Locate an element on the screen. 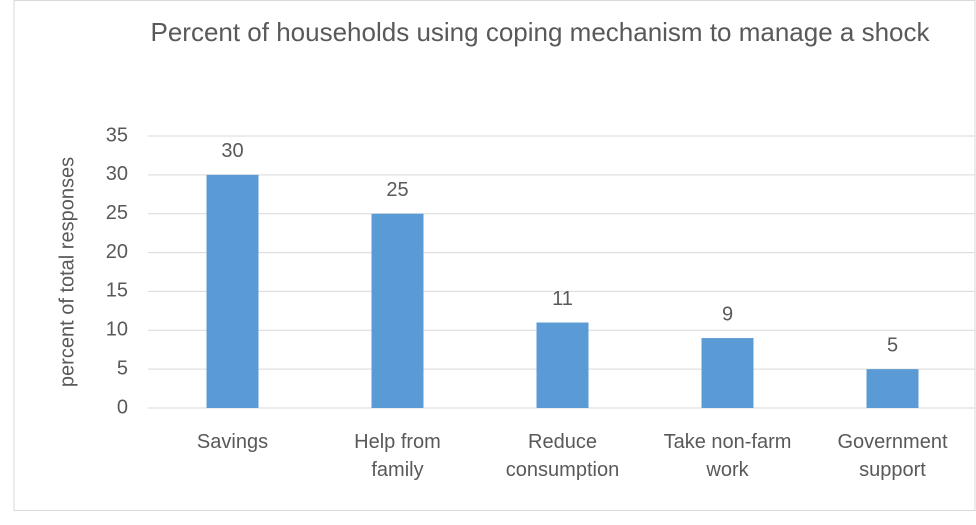 This screenshot has width=976, height=525. data-label: 9 is located at coordinates (727, 314).